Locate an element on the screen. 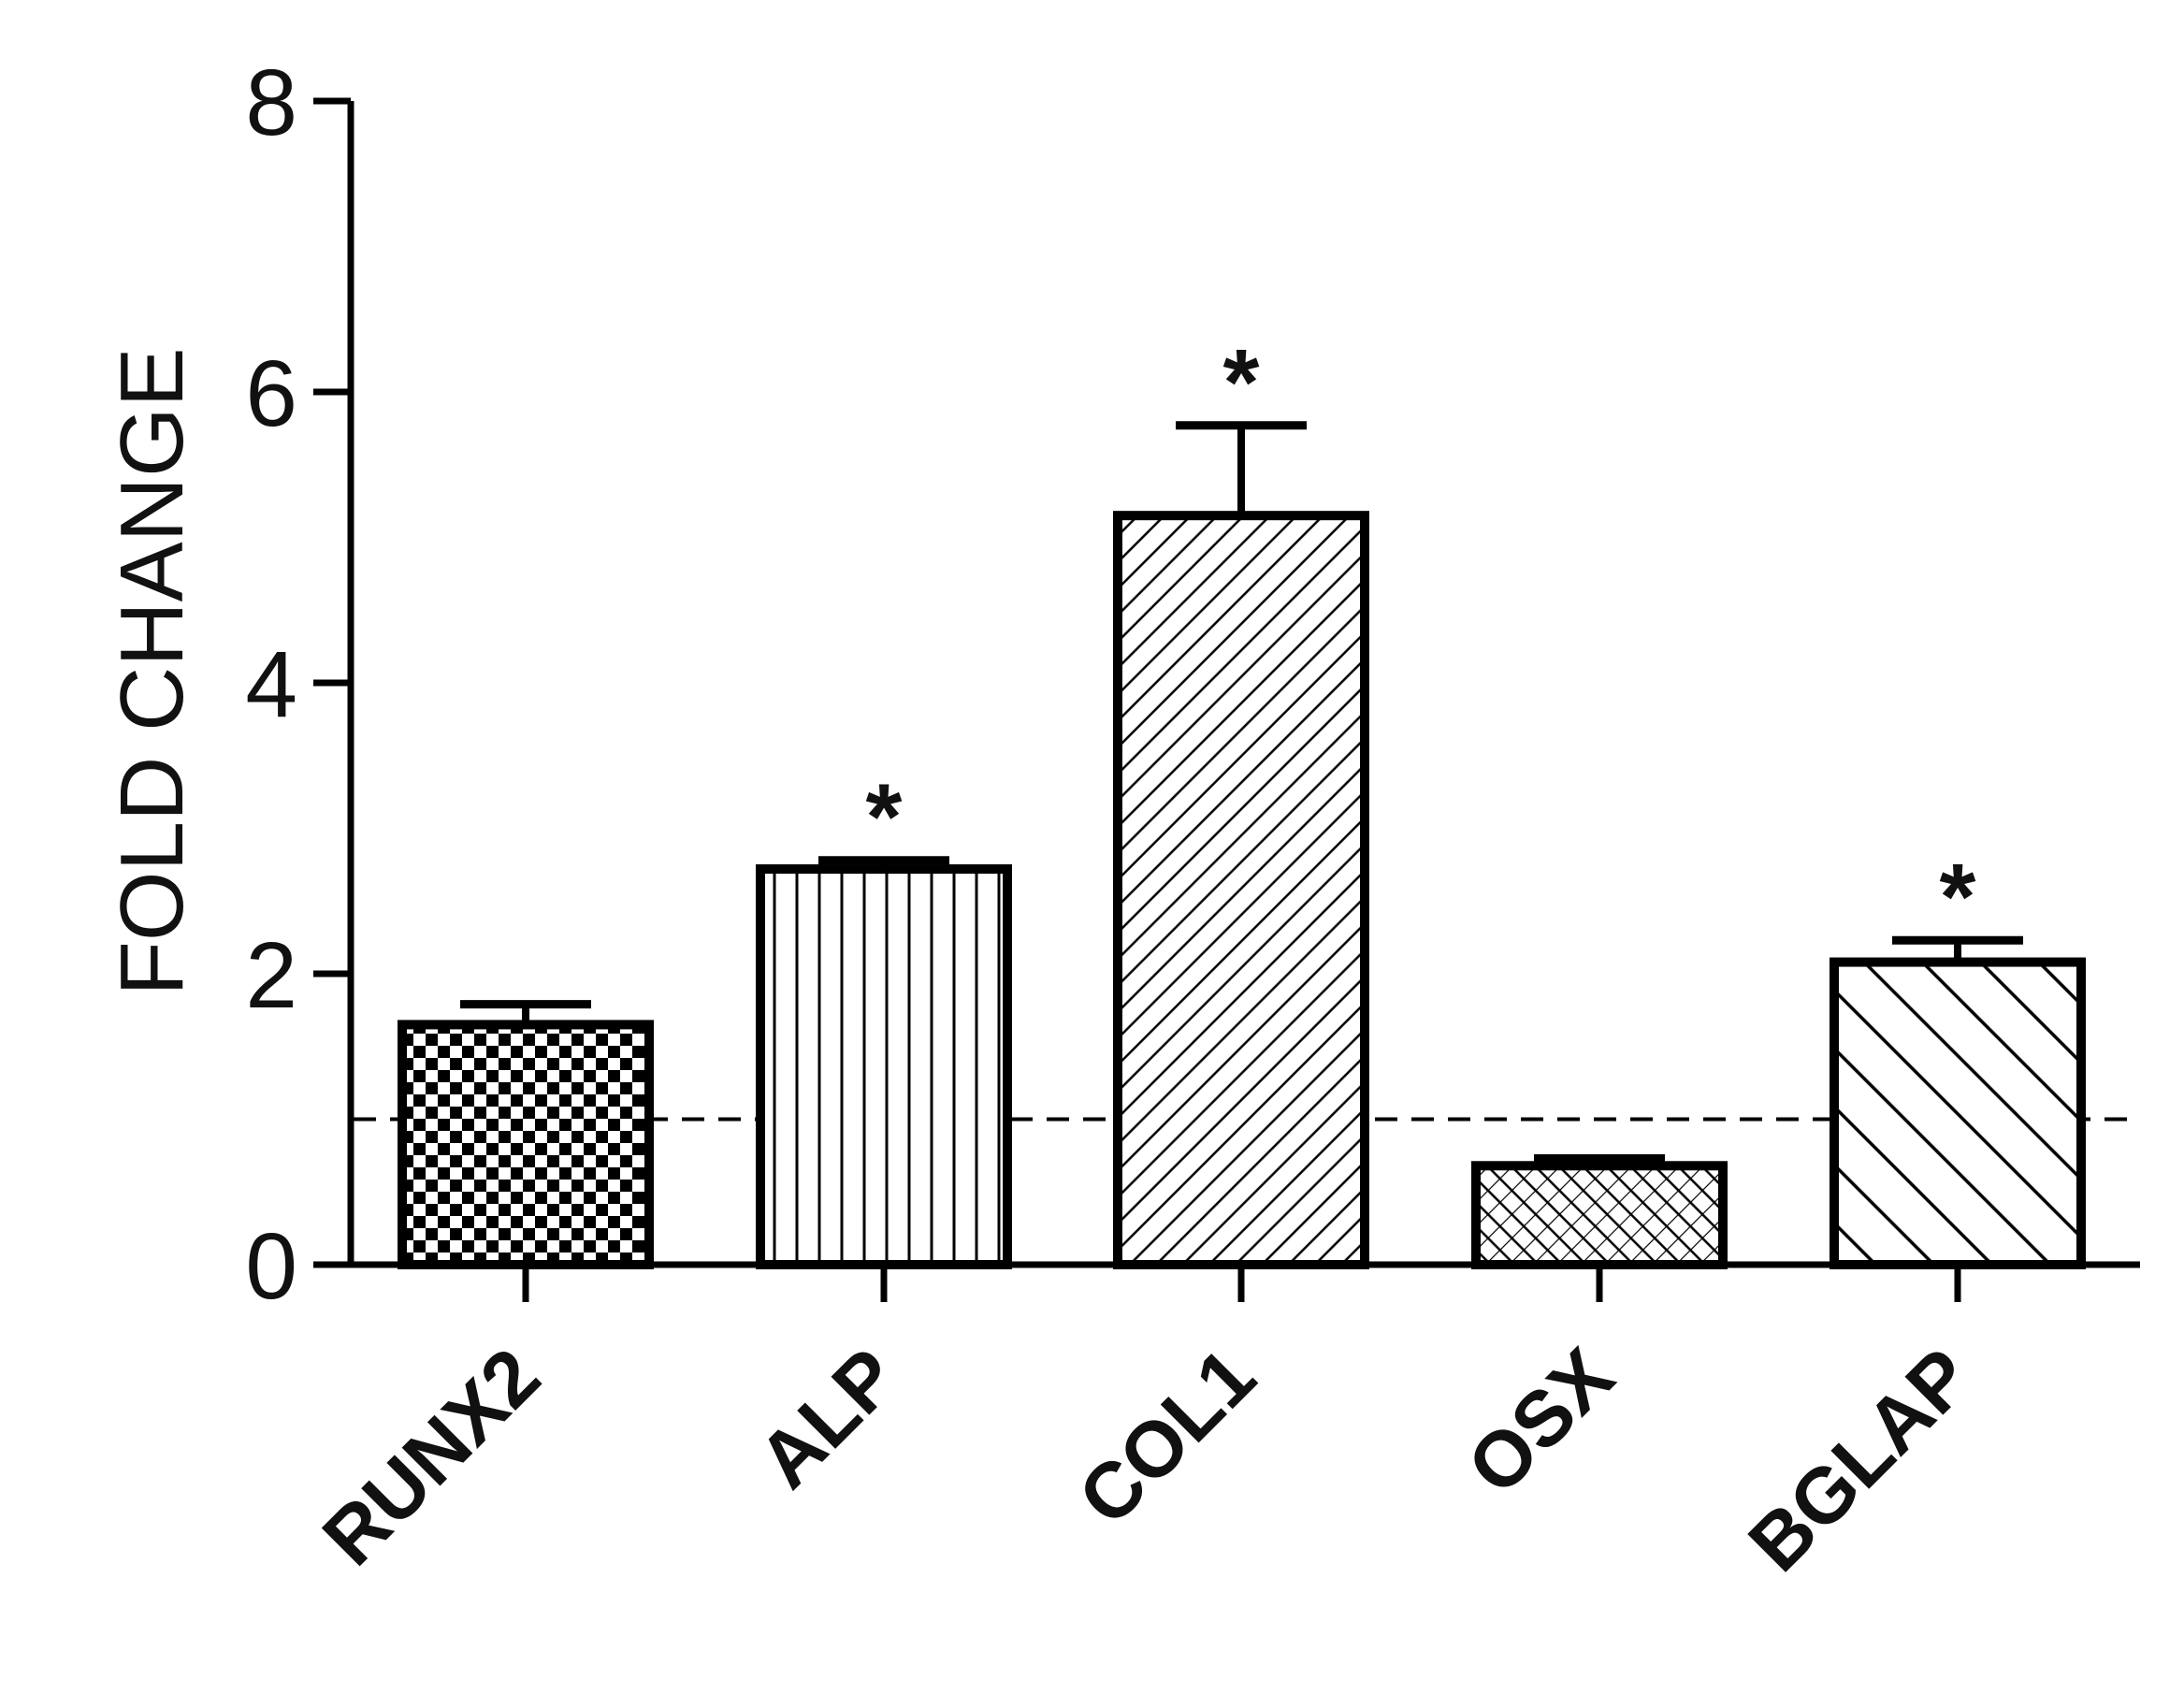 The image size is (2184, 1694). bar-group-col1: * is located at coordinates (1241, 799).